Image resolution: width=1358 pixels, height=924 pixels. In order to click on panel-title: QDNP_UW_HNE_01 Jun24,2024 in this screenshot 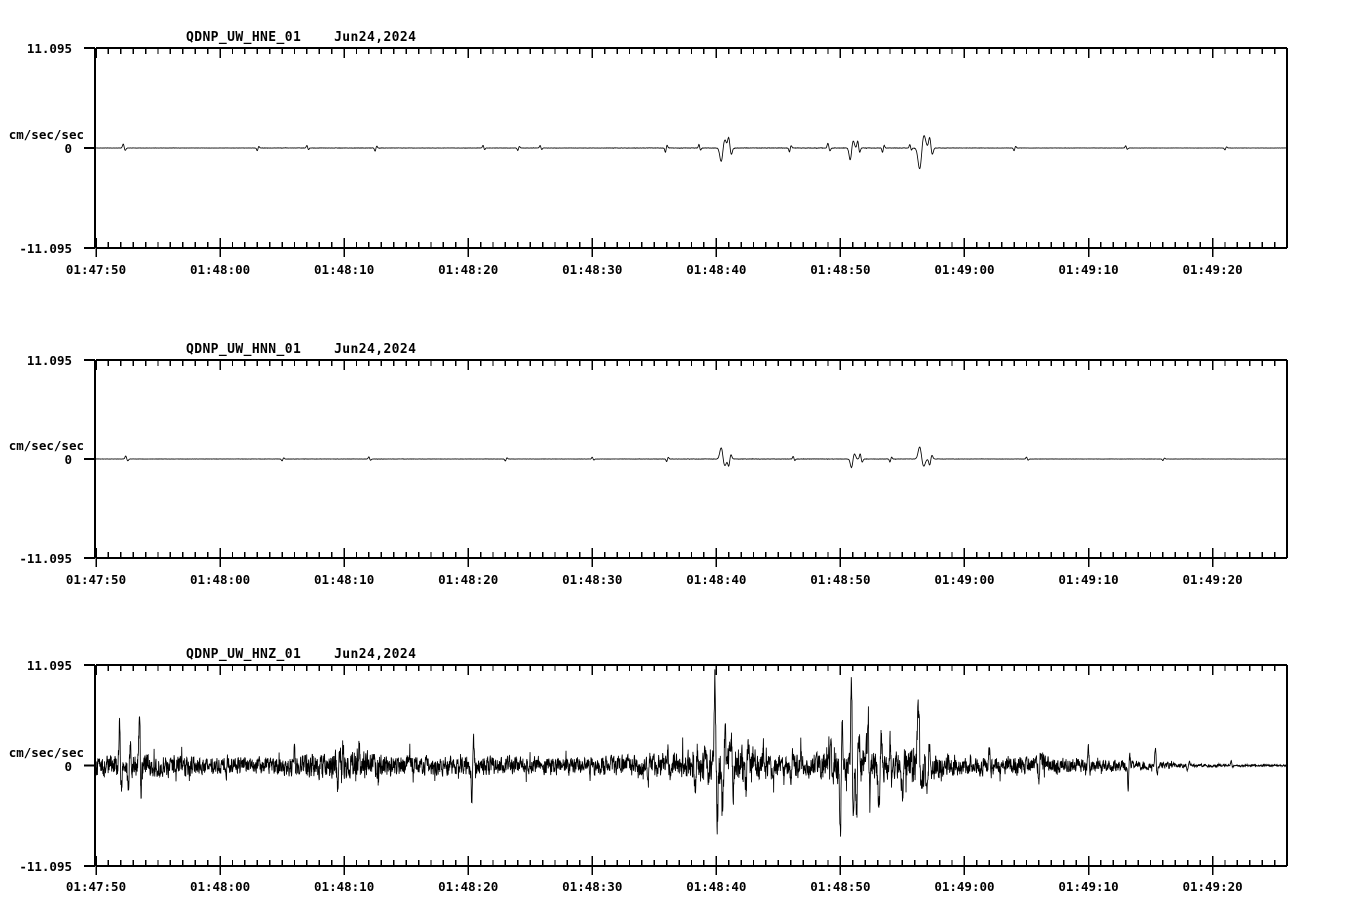, I will do `click(301, 37)`.